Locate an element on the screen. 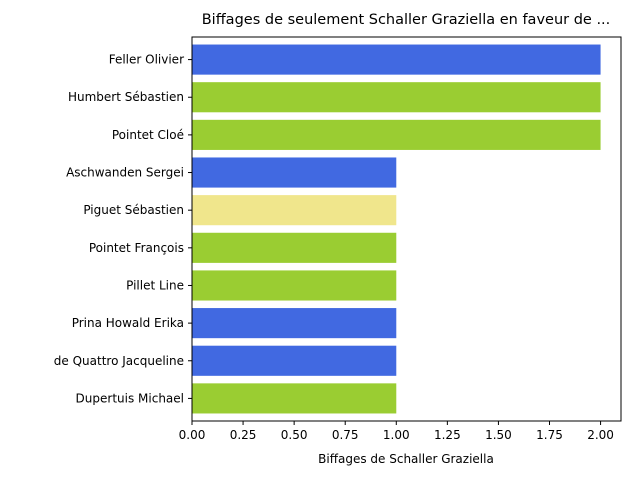  x-axis-label: Biffages de Schaller Graziella is located at coordinates (406, 459).